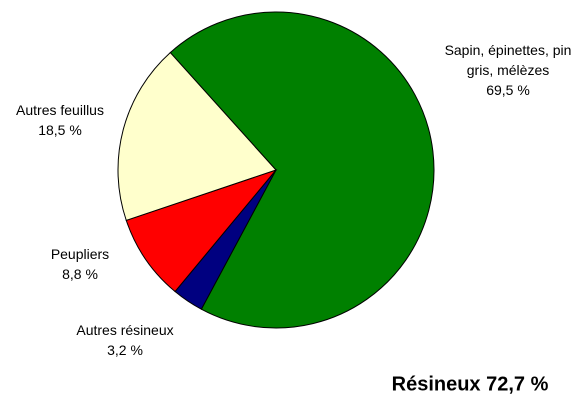 Image resolution: width=576 pixels, height=403 pixels. Describe the element at coordinates (508, 60) in the screenshot. I see `category-label: Sapin, épinettes, pin gris, mélèzes` at that location.